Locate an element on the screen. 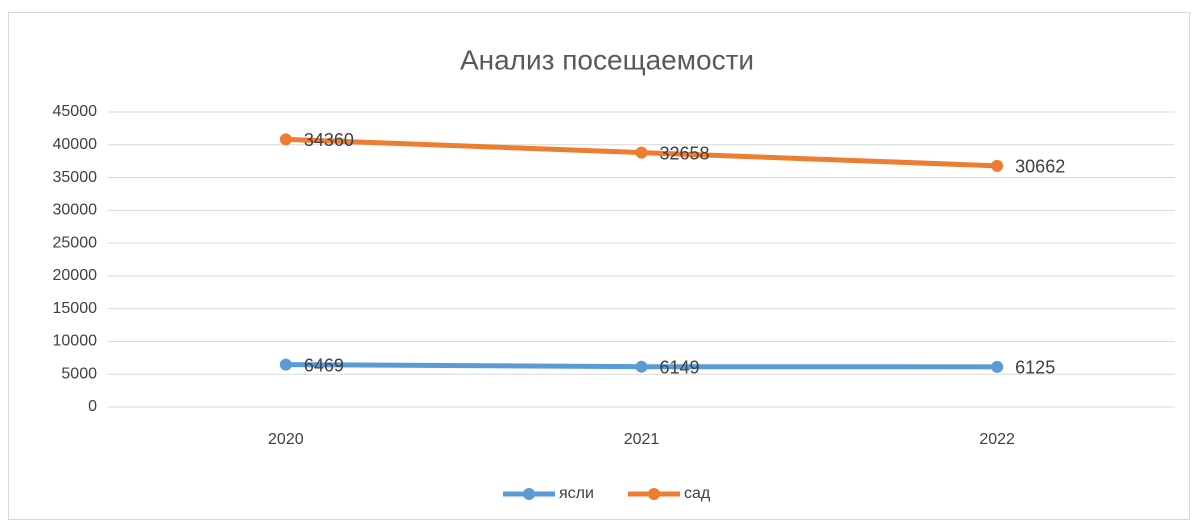 This screenshot has height=525, width=1195. y-tick-label: 10000 is located at coordinates (75, 341).